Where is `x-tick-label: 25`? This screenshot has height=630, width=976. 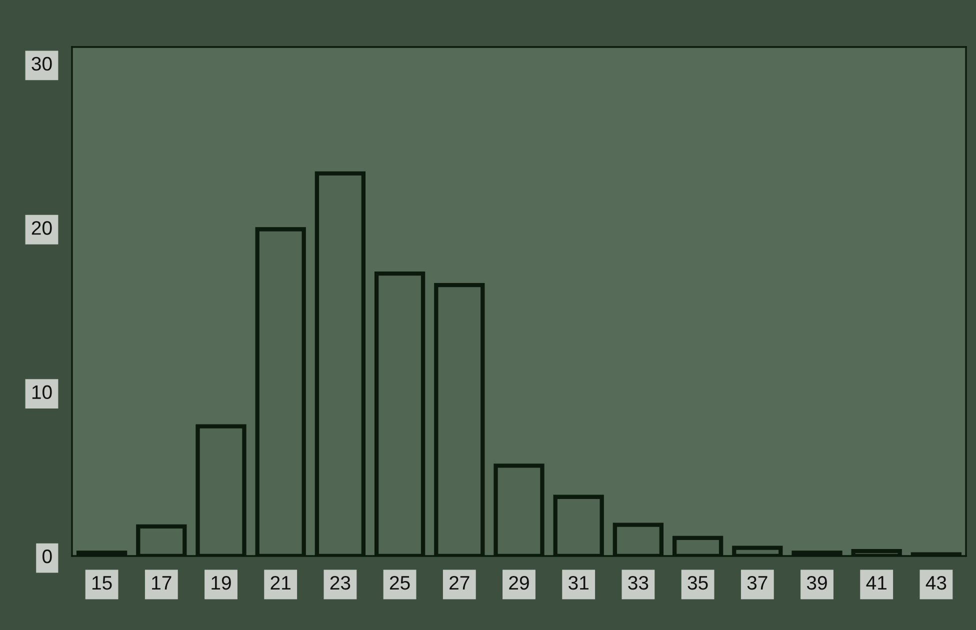 x-tick-label: 25 is located at coordinates (400, 583).